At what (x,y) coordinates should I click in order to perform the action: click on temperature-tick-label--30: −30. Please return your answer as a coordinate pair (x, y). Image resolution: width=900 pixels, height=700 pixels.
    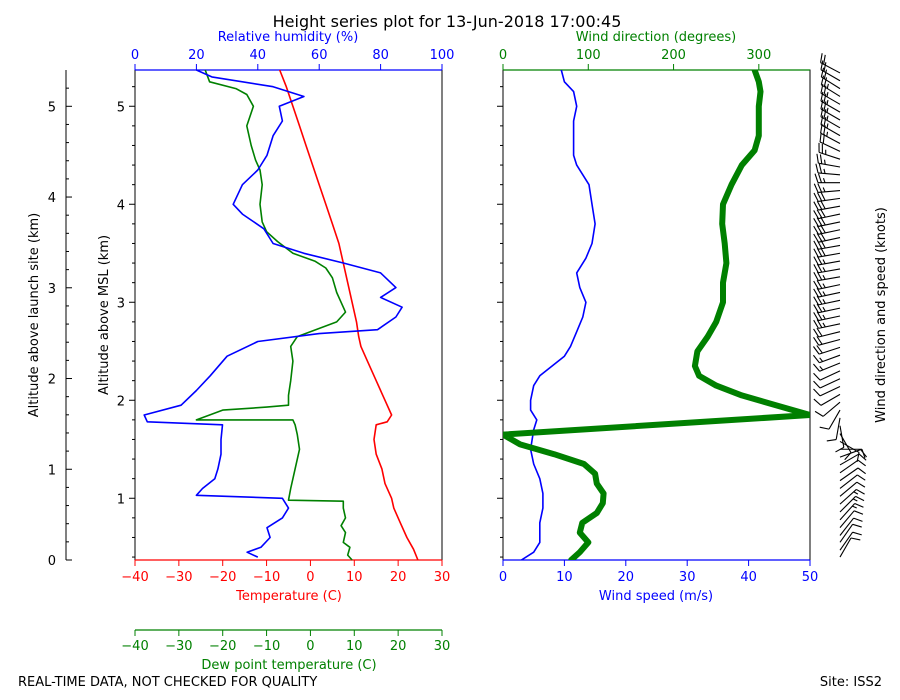
    Looking at the image, I should click on (178, 577).